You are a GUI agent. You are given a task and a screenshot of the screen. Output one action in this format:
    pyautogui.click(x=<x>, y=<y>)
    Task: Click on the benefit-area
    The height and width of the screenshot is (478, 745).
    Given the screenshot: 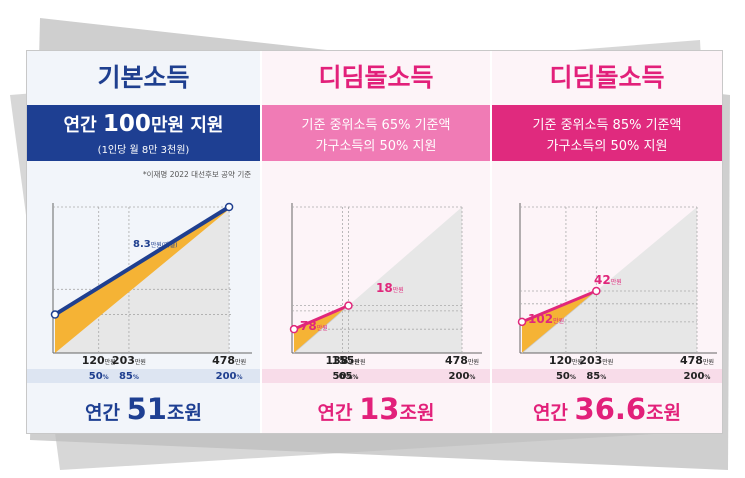 What is the action you would take?
    pyautogui.click(x=142, y=280)
    